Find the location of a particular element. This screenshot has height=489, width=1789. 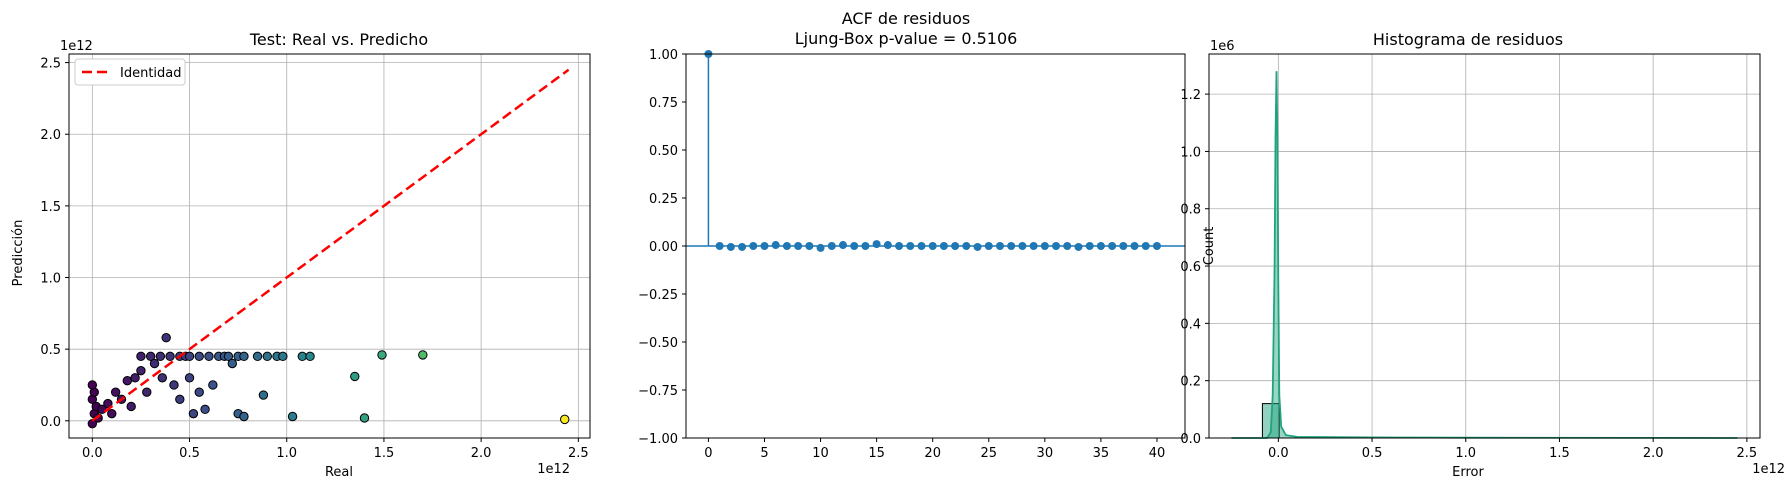

y-tick-label: −1.00 is located at coordinates (658, 439).